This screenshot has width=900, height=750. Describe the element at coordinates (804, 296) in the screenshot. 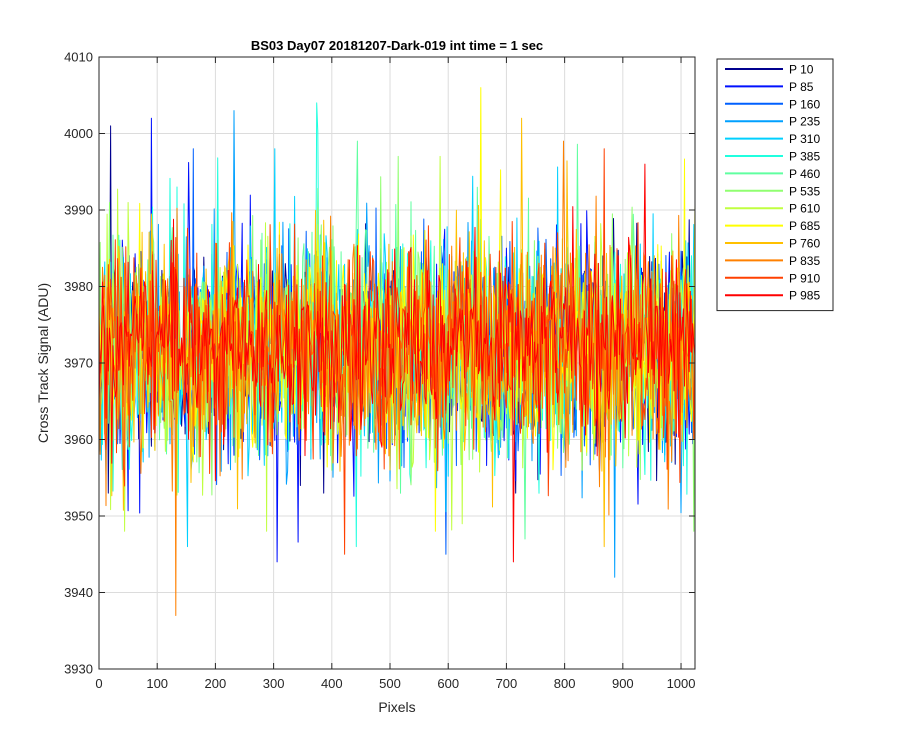

I see `legend-entry: P 985` at that location.